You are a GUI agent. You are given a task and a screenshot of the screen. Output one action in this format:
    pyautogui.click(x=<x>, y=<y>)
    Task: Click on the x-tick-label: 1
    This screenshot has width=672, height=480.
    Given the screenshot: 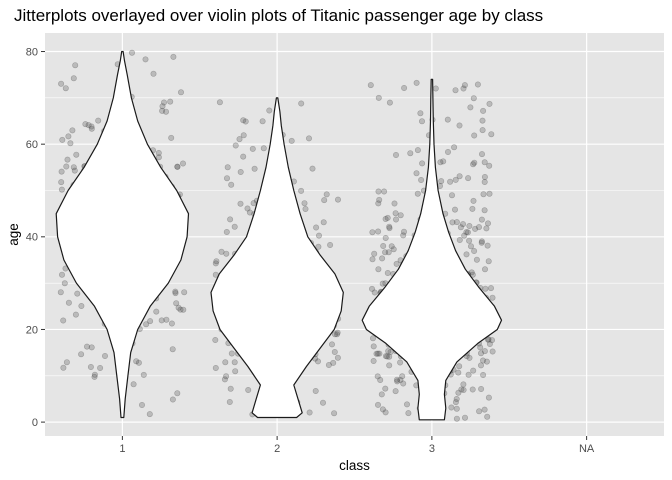 What is the action you would take?
    pyautogui.click(x=122, y=449)
    